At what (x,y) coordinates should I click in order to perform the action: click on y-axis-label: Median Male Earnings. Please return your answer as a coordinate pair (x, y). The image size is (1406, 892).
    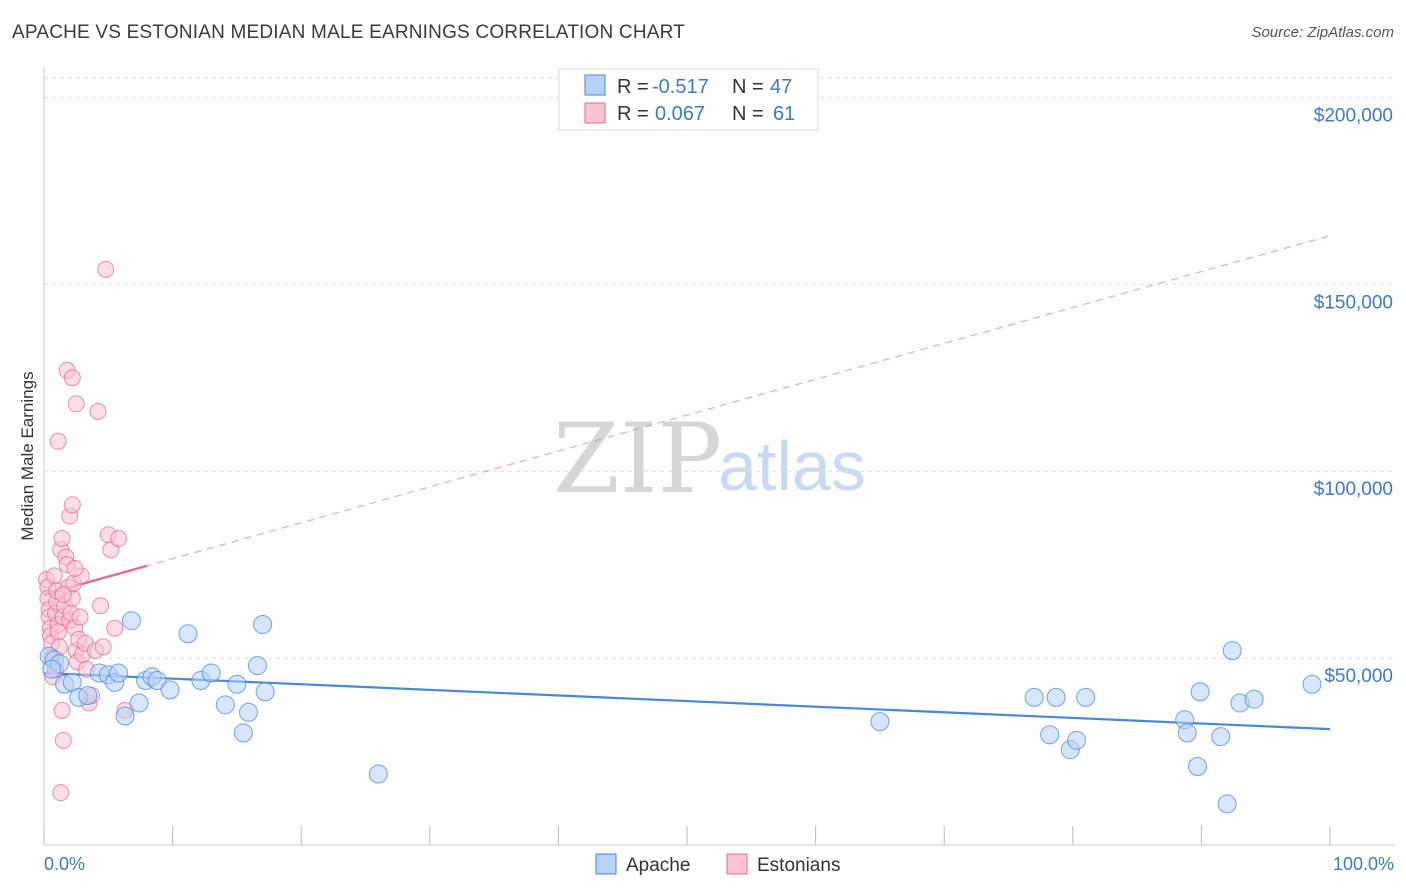
    Looking at the image, I should click on (27, 455).